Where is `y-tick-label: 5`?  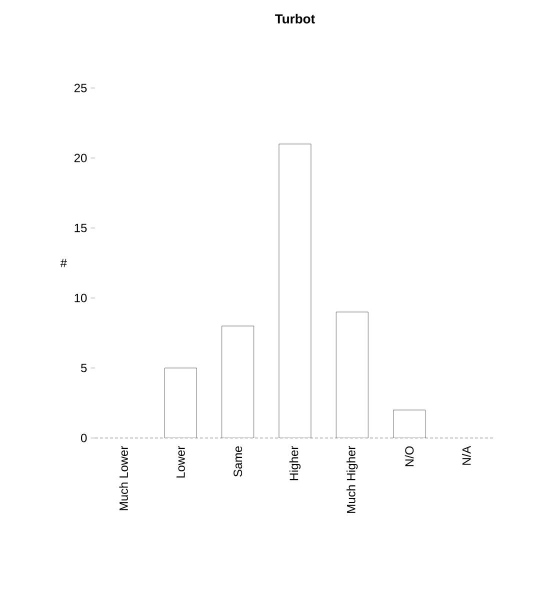
y-tick-label: 5 is located at coordinates (84, 368).